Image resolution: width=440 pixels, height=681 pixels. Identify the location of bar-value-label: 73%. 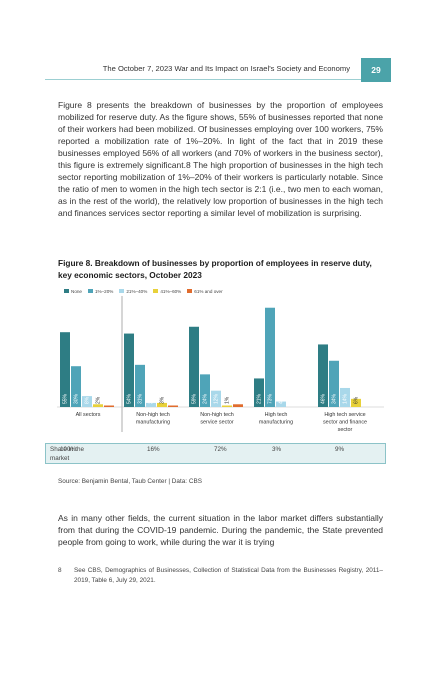
(271, 398).